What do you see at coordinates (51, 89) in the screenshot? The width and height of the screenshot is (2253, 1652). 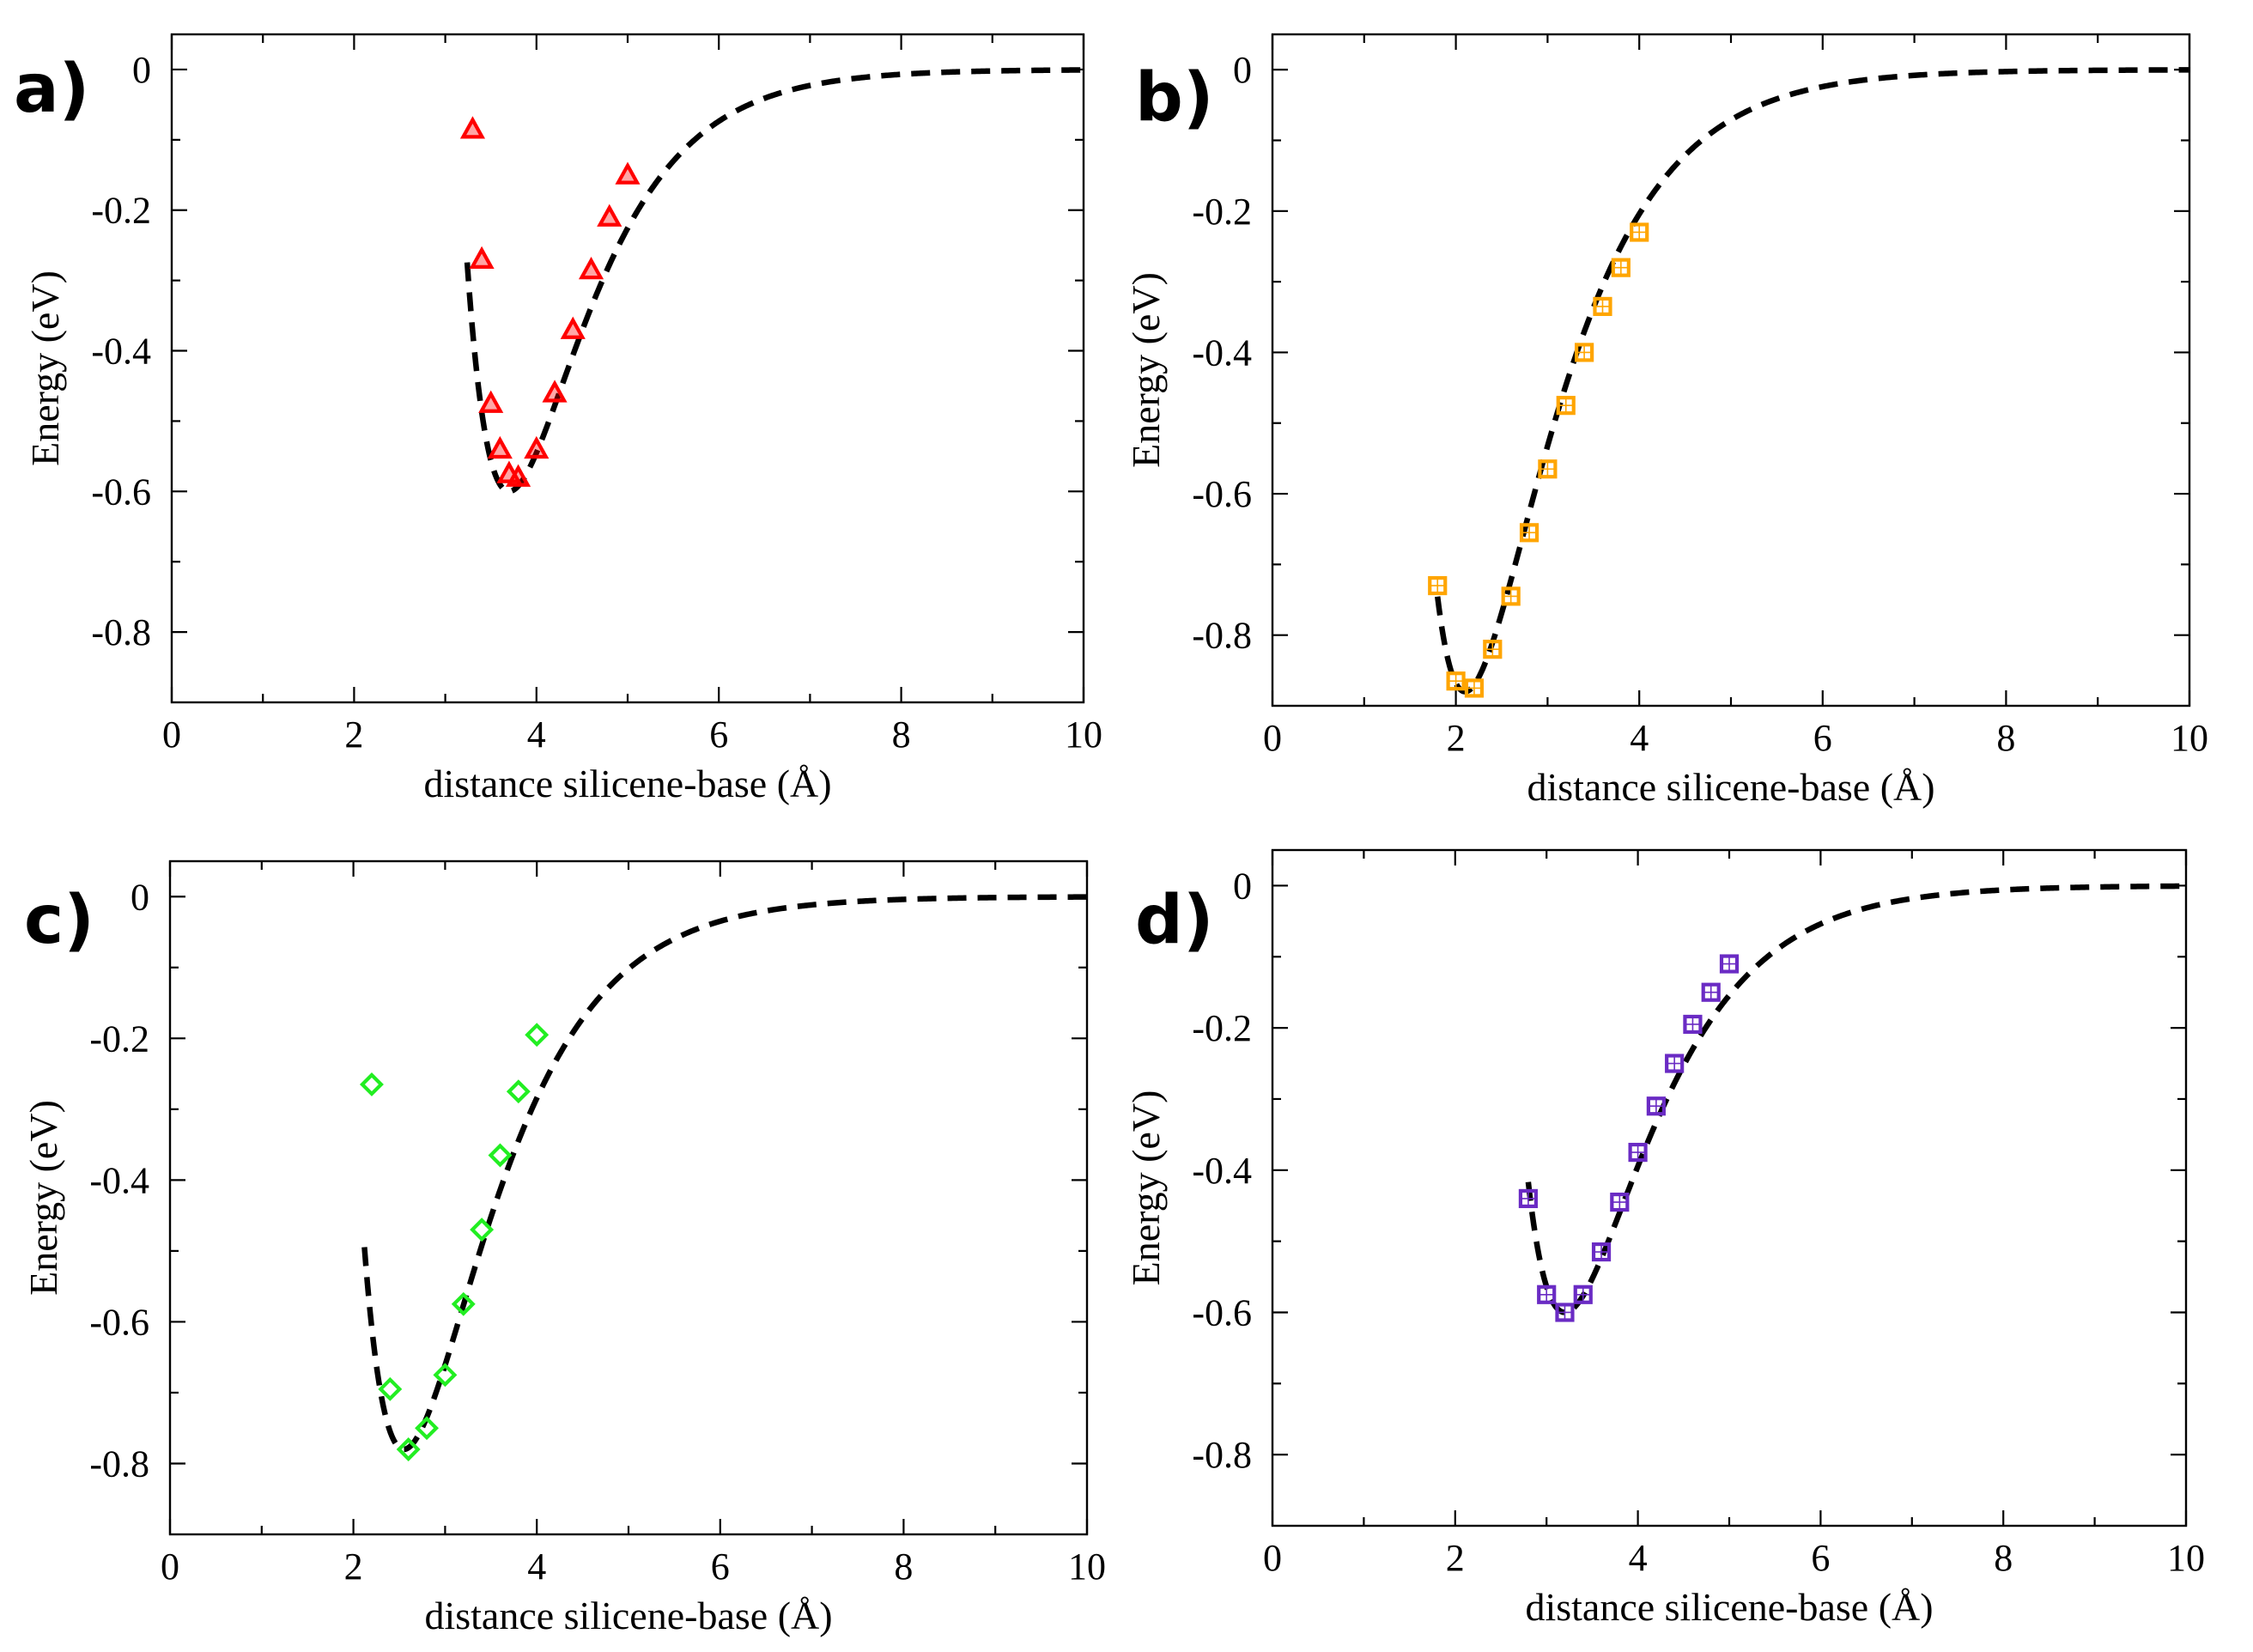 I see `panel-label: a)` at bounding box center [51, 89].